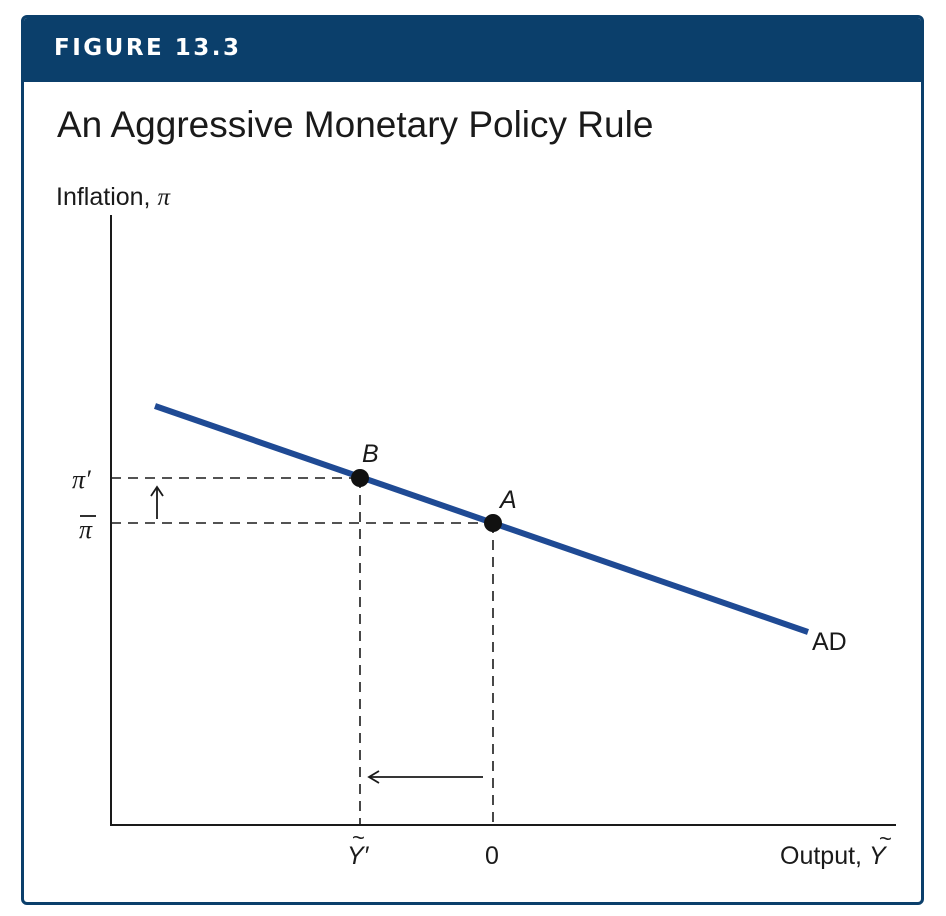 The height and width of the screenshot is (916, 946). What do you see at coordinates (507, 500) in the screenshot?
I see `point-a-label: A` at bounding box center [507, 500].